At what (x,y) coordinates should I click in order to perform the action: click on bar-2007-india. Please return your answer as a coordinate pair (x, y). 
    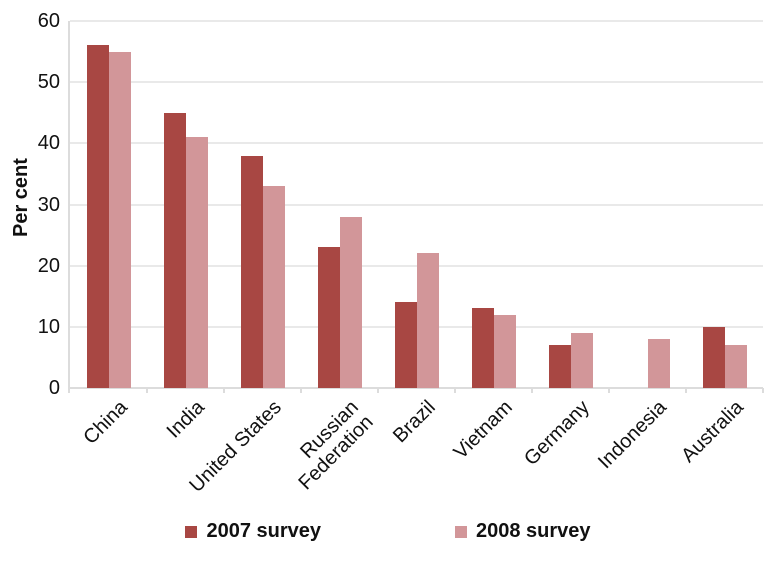
    Looking at the image, I should click on (174, 250).